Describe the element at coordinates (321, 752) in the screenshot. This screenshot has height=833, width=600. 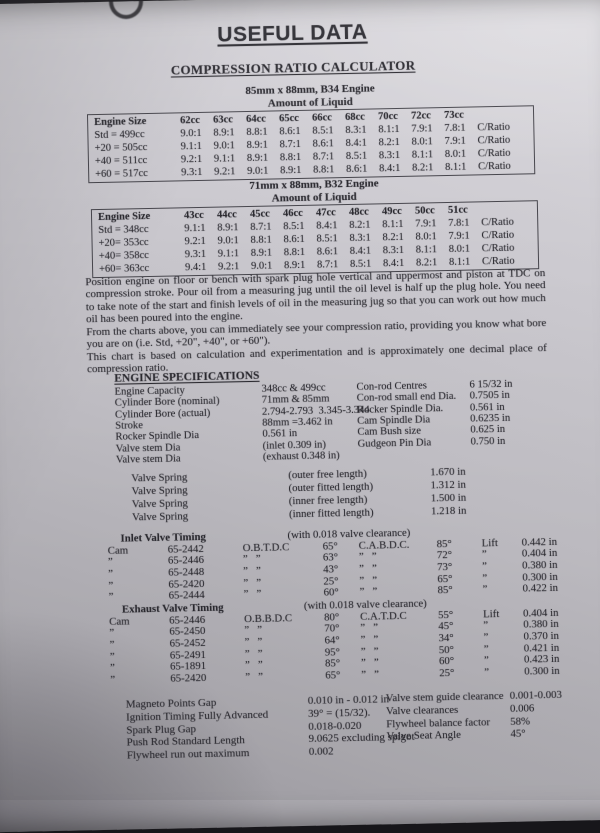
I see `spec-value: 0.002` at that location.